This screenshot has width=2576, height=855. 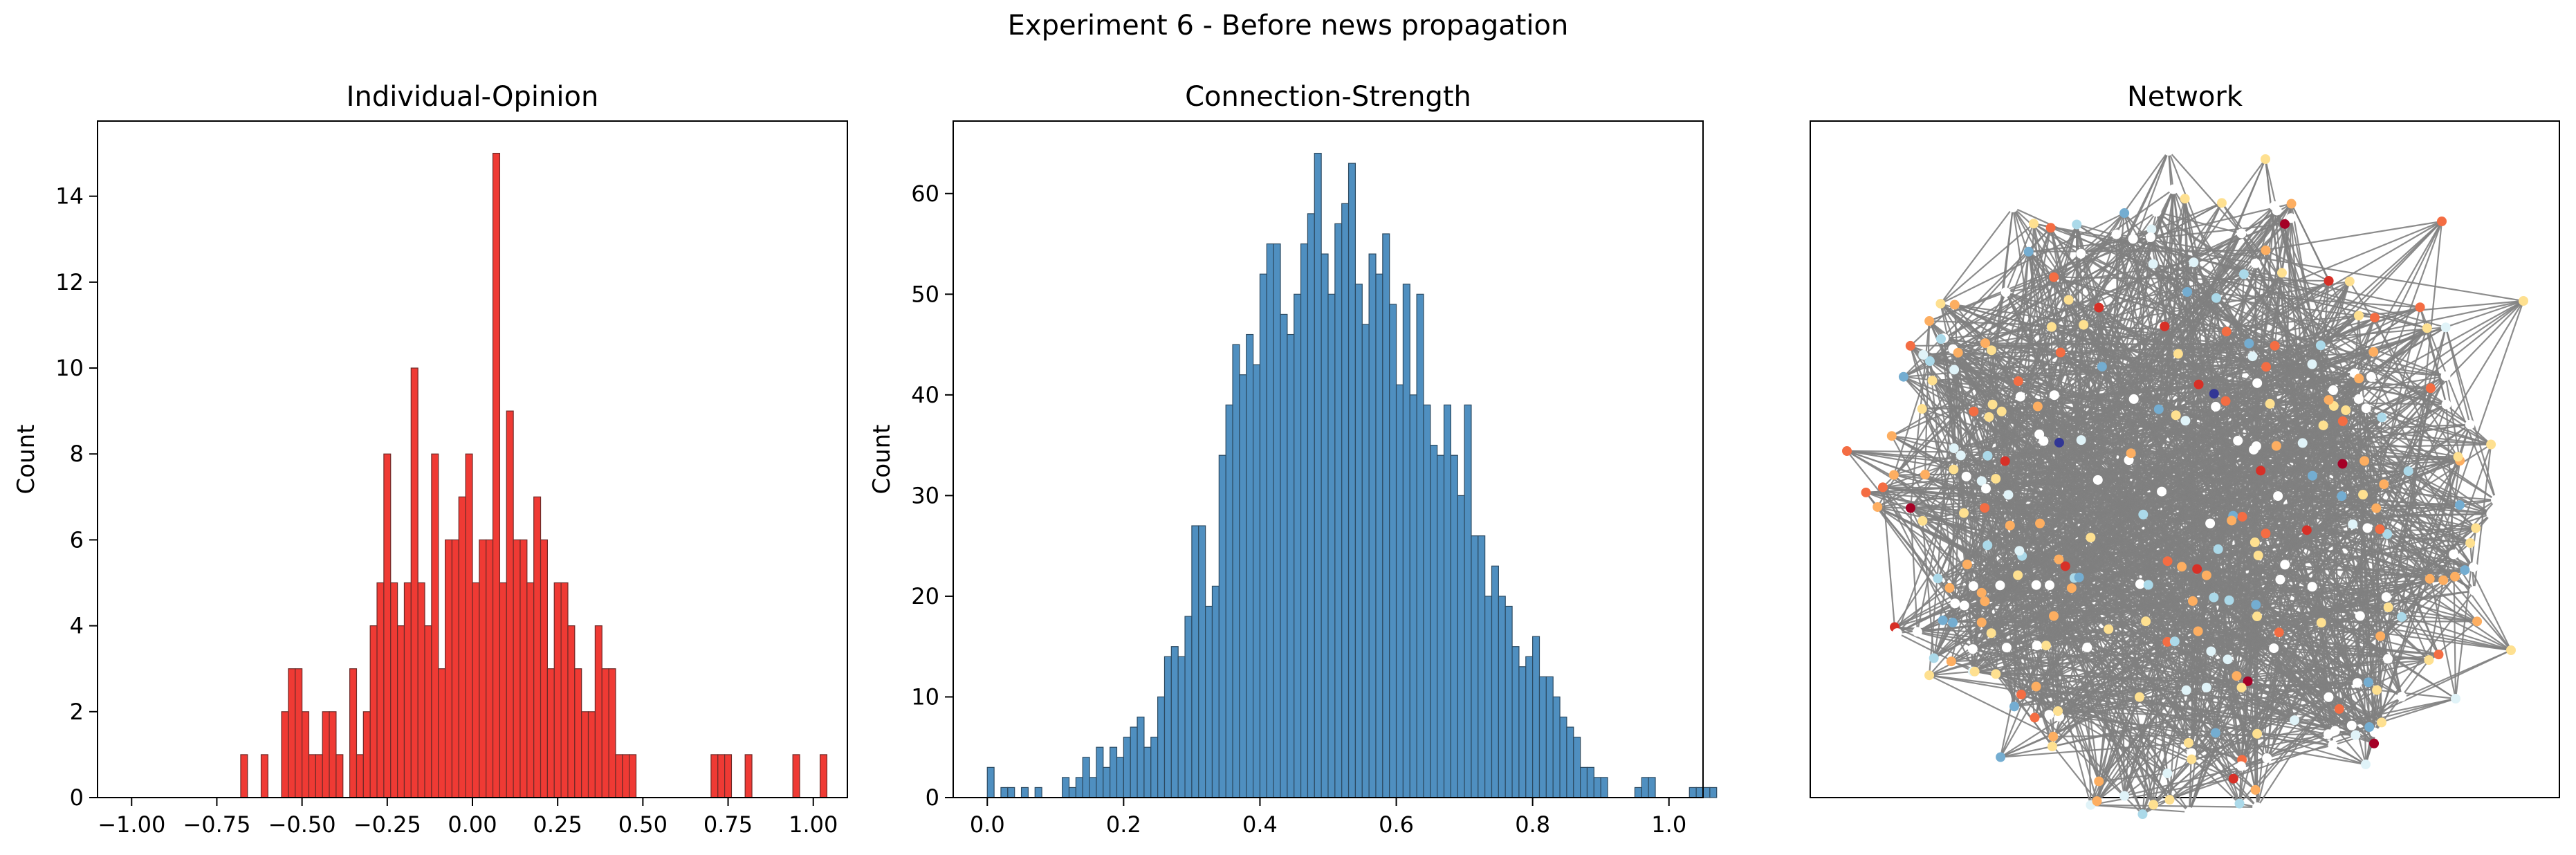 I want to click on panel-title: Individual-Opinion, so click(x=473, y=97).